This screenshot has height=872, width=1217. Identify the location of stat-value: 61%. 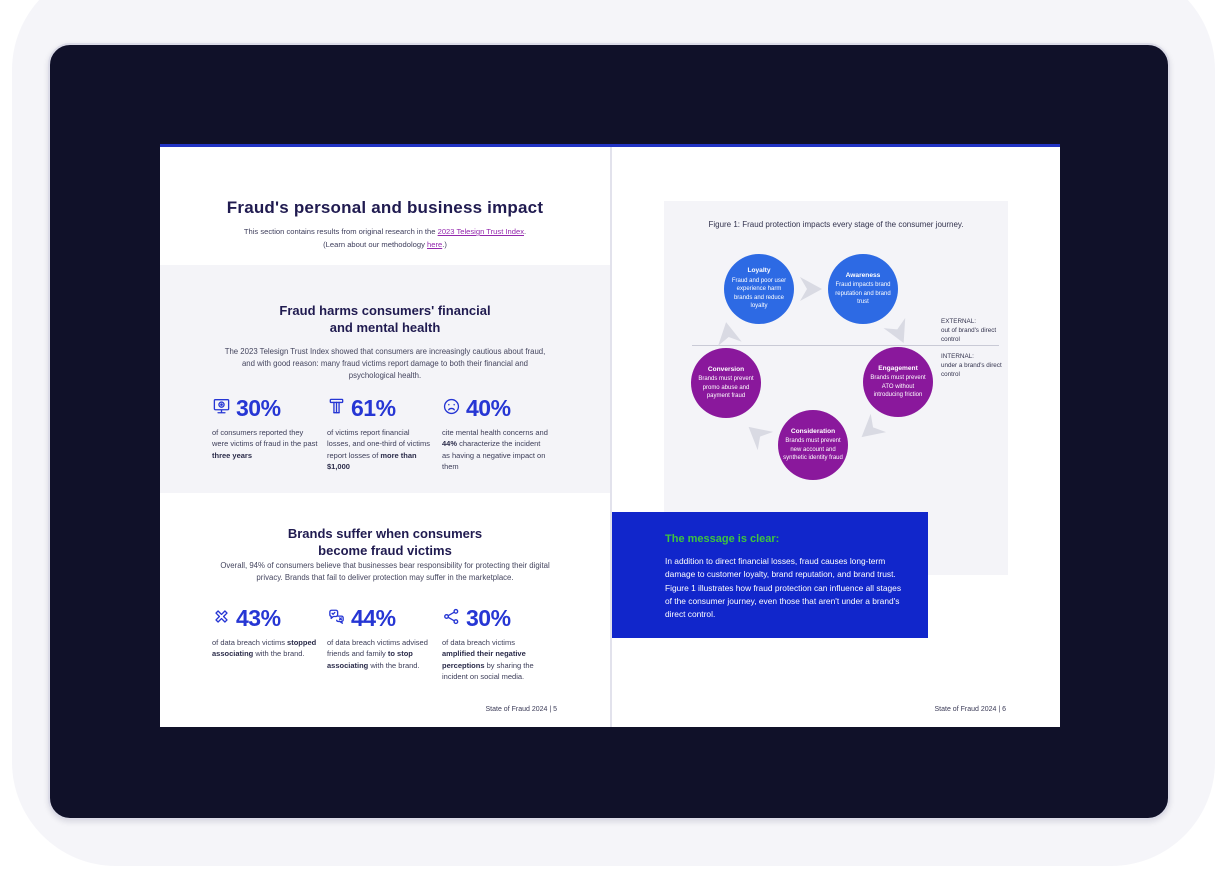
(373, 408).